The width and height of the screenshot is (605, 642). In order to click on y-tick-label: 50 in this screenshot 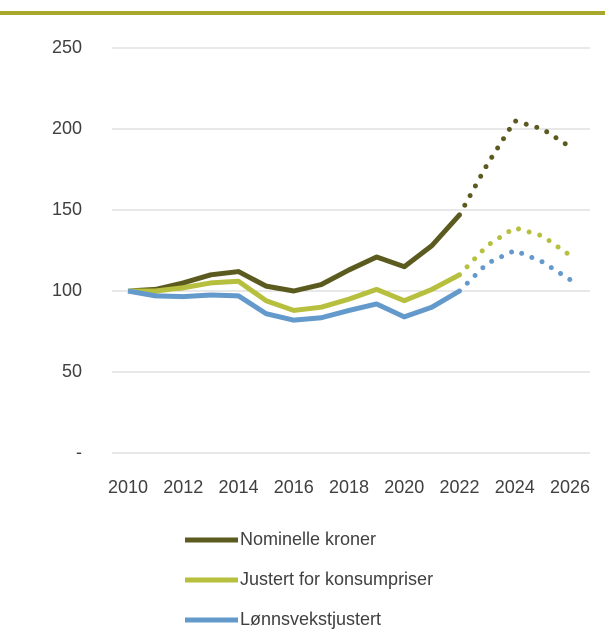, I will do `click(72, 371)`.